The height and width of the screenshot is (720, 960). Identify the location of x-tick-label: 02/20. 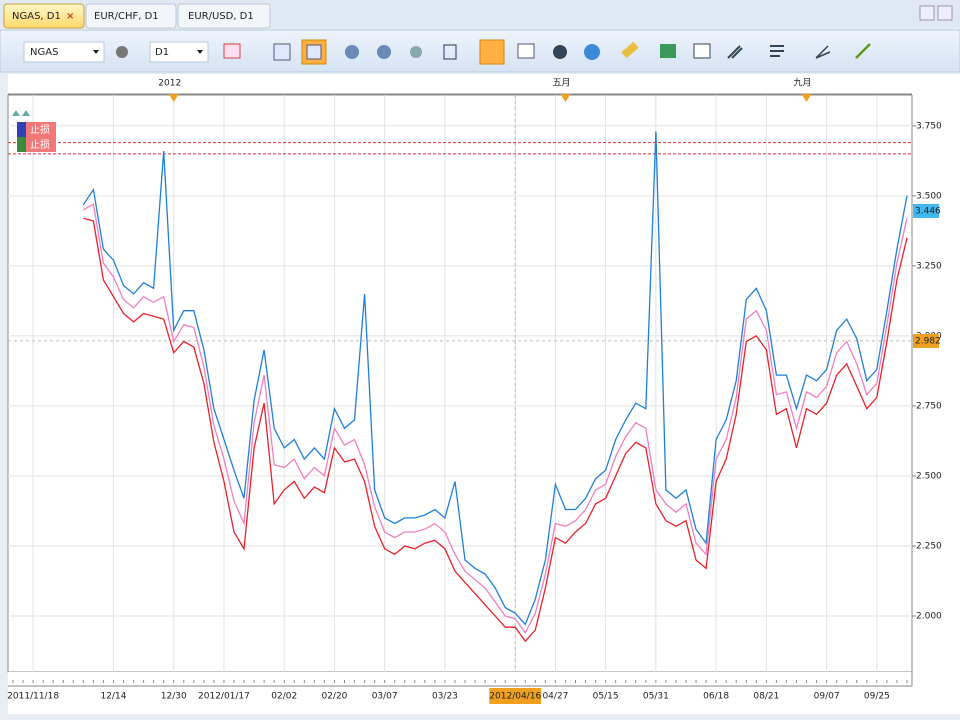
(334, 697).